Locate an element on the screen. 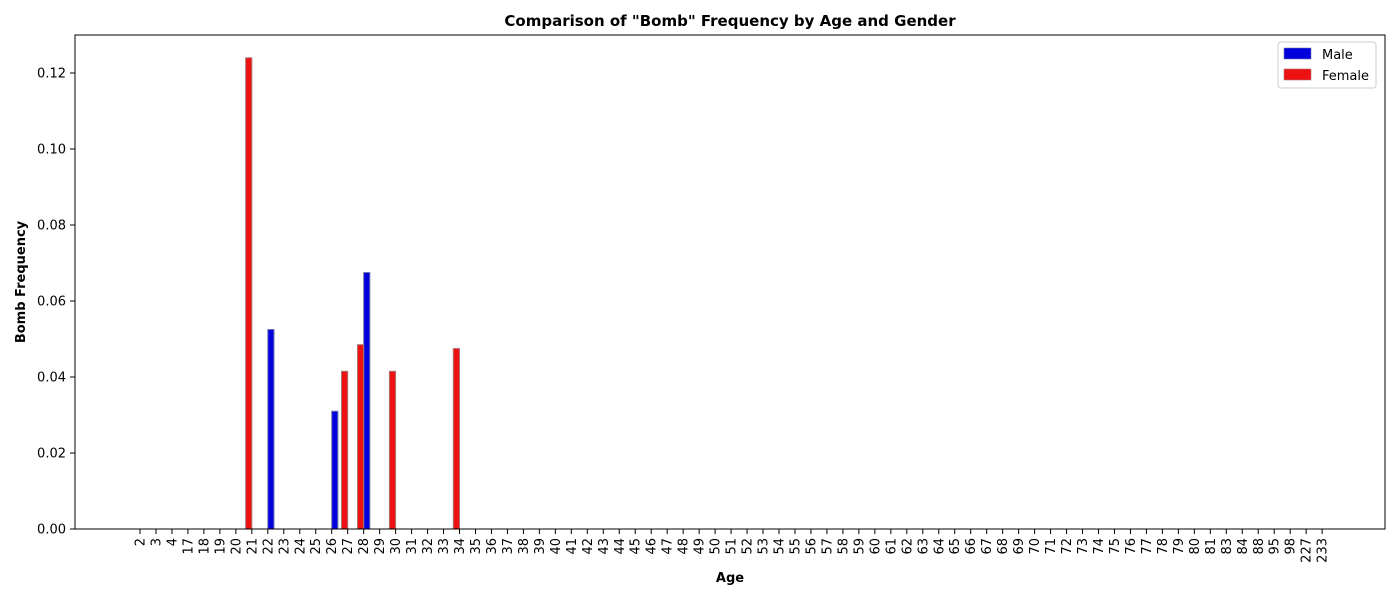  x-tick-label: 2 is located at coordinates (141, 542).